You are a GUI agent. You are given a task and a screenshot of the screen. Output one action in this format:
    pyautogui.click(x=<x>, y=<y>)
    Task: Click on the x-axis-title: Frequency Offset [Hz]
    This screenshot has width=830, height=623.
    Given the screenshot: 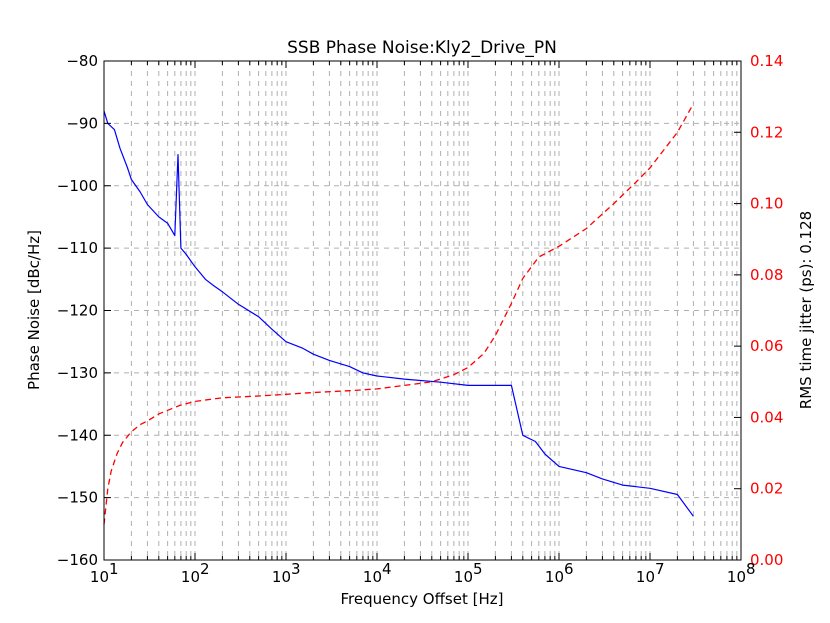 What is the action you would take?
    pyautogui.click(x=422, y=599)
    